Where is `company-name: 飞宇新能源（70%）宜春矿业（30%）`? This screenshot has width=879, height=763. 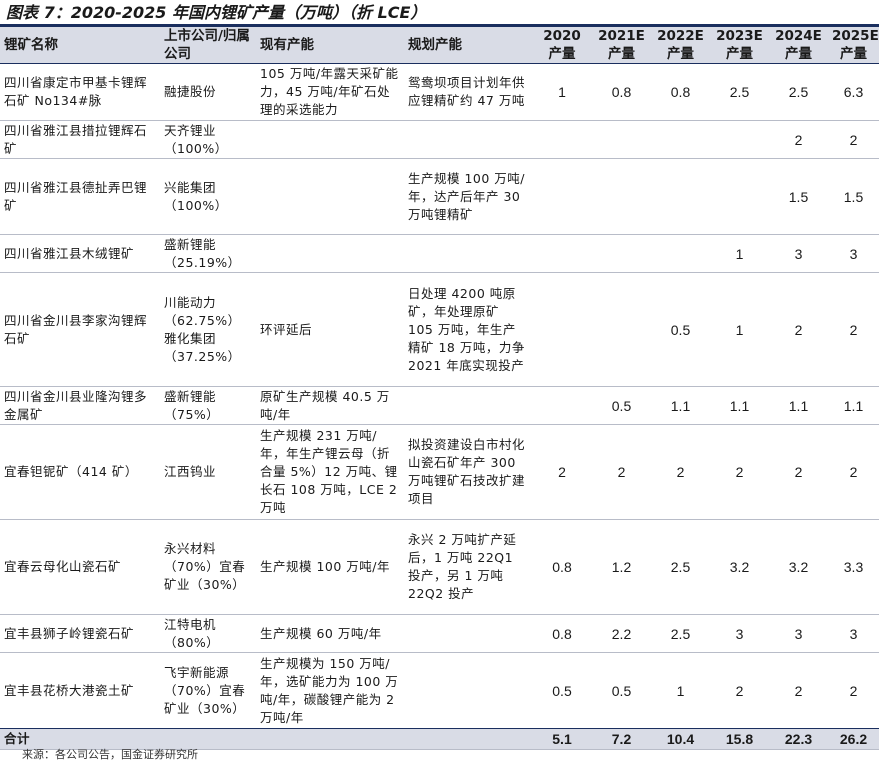
company-name: 飞宇新能源（70%）宜春矿业（30%） is located at coordinates (205, 690).